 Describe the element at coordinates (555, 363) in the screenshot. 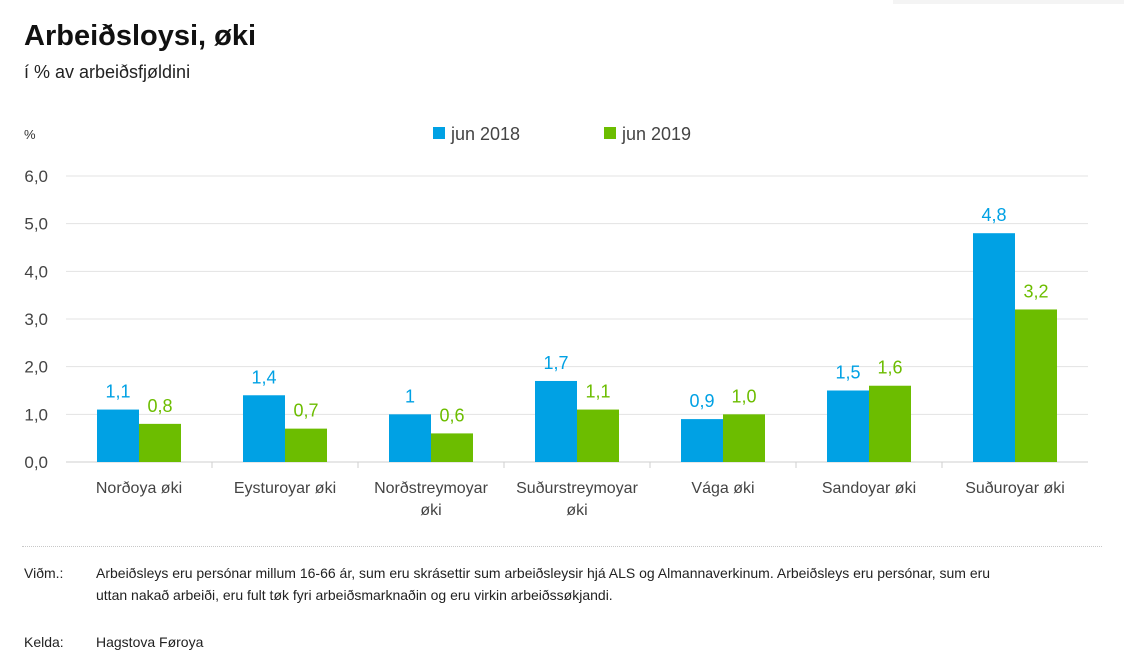

I see `data-label-1: 1,7` at that location.